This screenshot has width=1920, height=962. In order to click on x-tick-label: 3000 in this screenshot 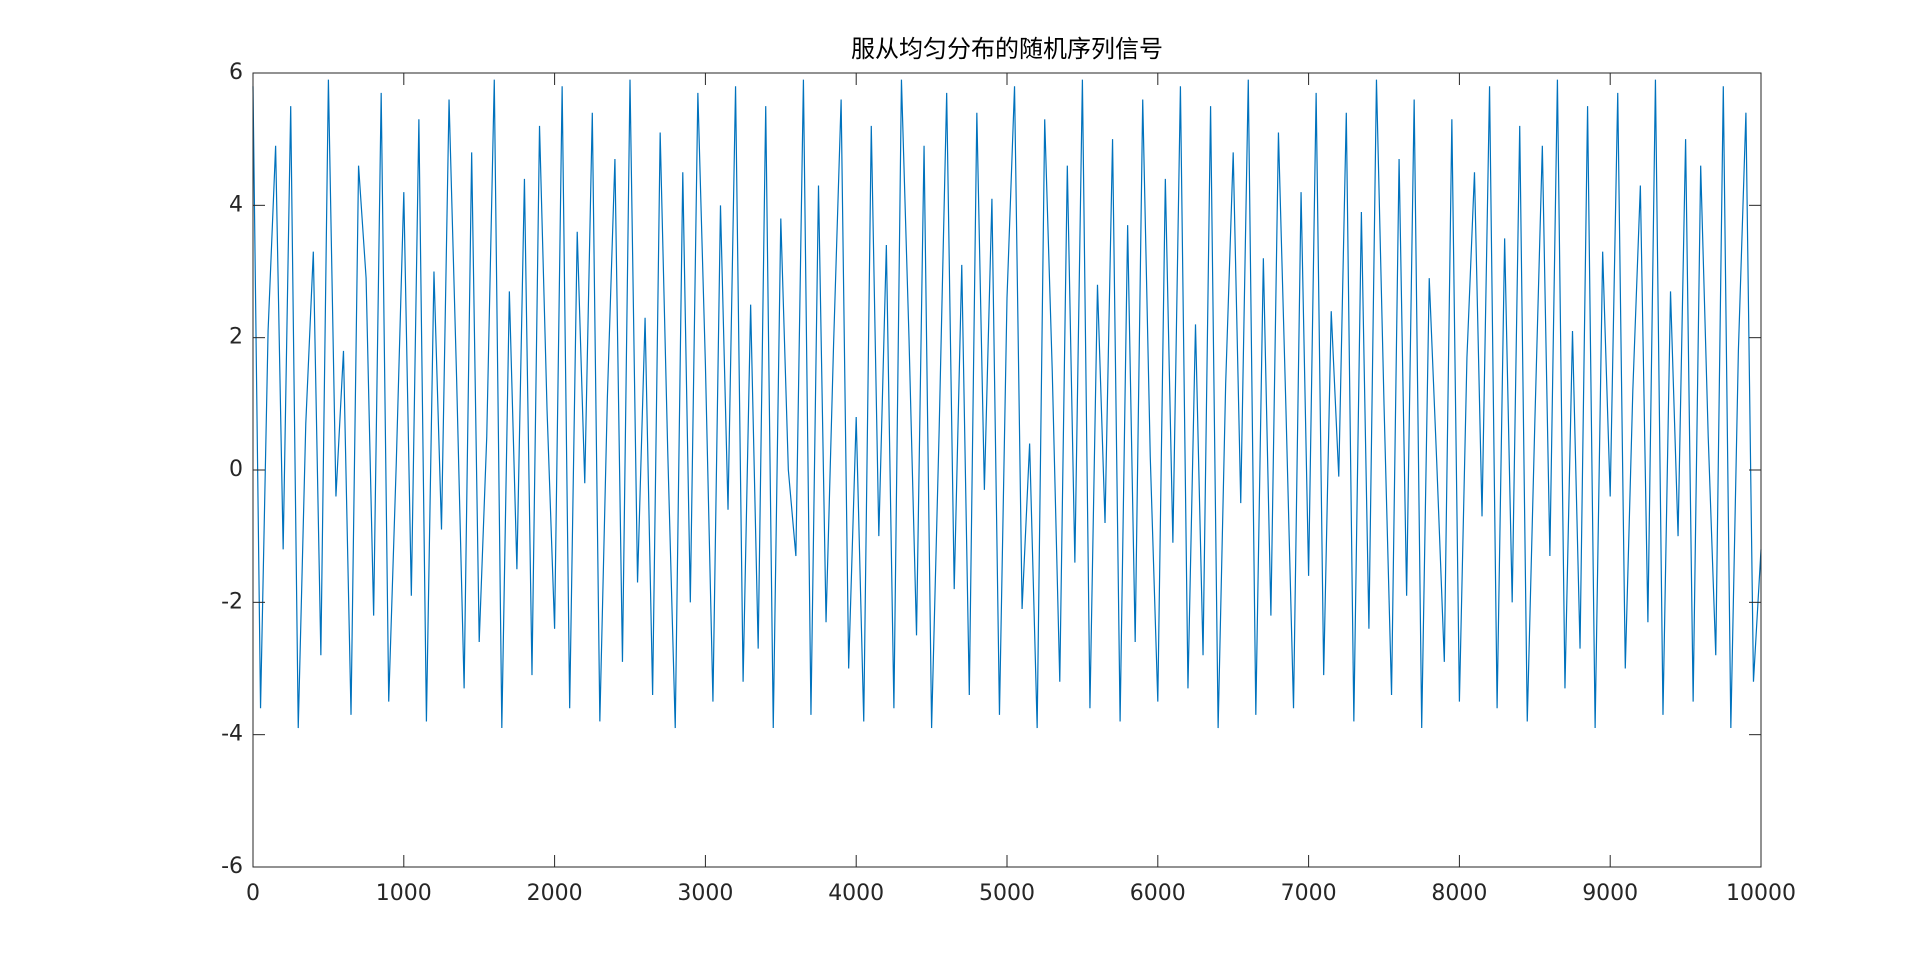, I will do `click(705, 893)`.